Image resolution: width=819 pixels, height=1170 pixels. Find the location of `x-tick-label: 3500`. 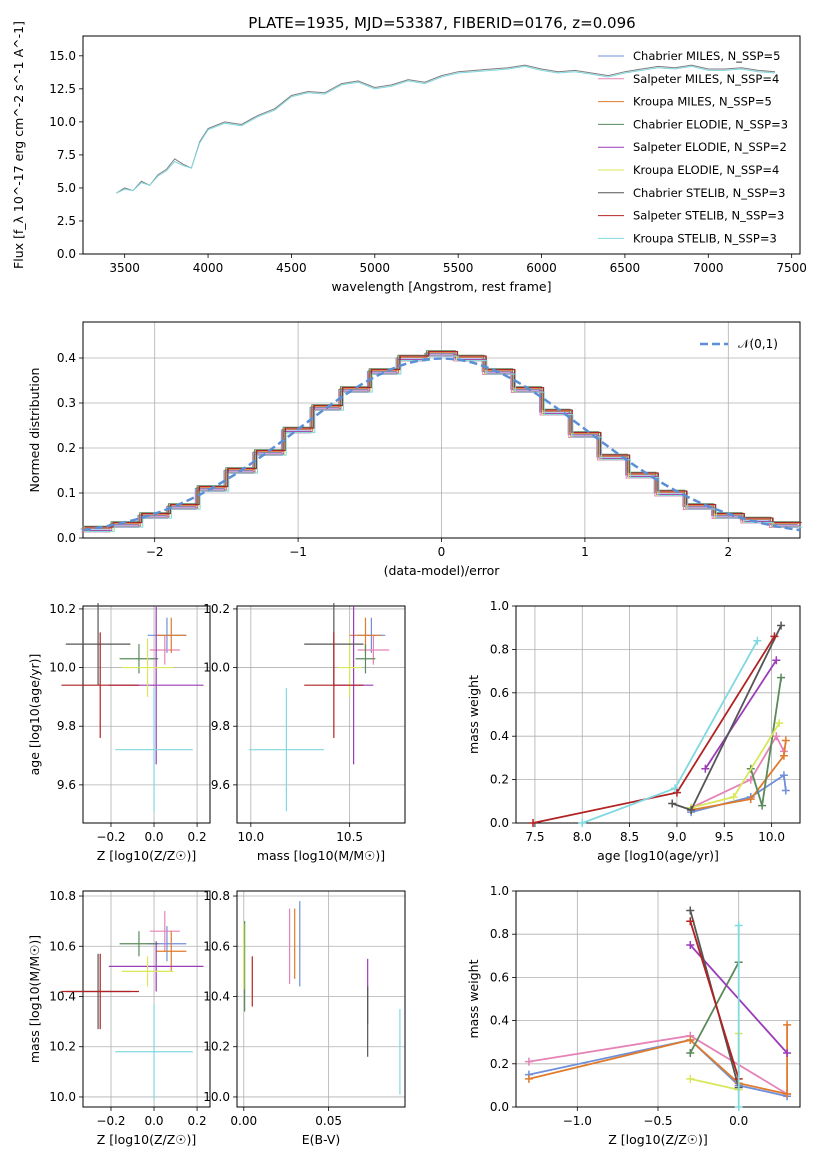

x-tick-label: 3500 is located at coordinates (124, 268).